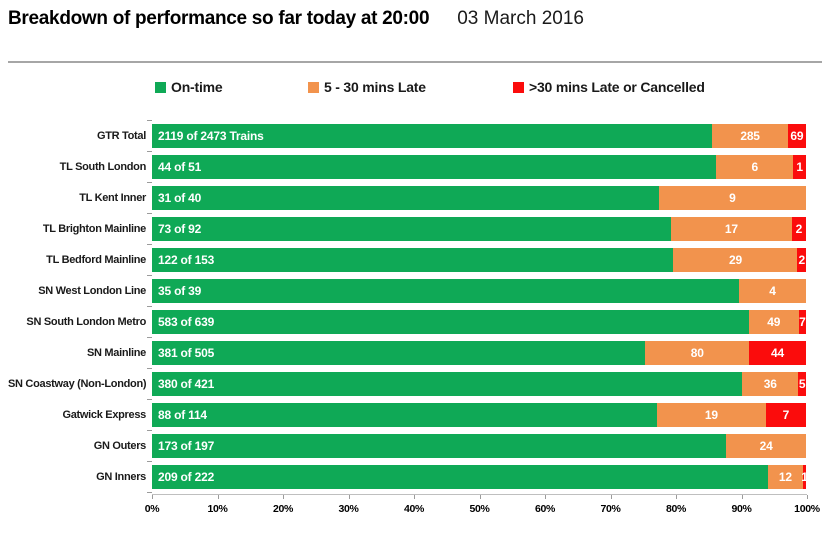 Image resolution: width=830 pixels, height=540 pixels. I want to click on bar-track: 73 of 92 17 2, so click(479, 228).